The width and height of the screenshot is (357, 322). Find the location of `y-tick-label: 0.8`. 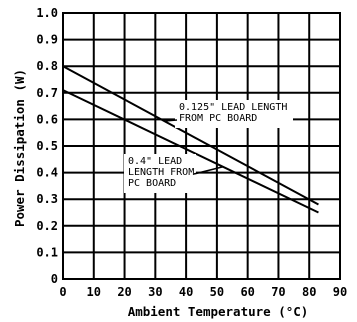

y-tick-label: 0.8 is located at coordinates (47, 66).